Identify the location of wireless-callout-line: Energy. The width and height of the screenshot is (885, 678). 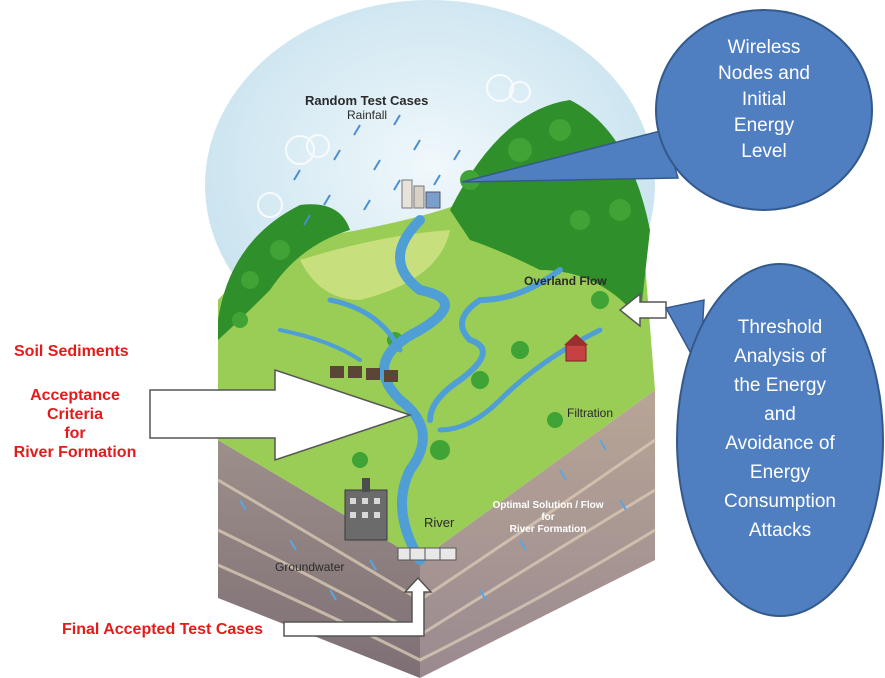
(764, 125).